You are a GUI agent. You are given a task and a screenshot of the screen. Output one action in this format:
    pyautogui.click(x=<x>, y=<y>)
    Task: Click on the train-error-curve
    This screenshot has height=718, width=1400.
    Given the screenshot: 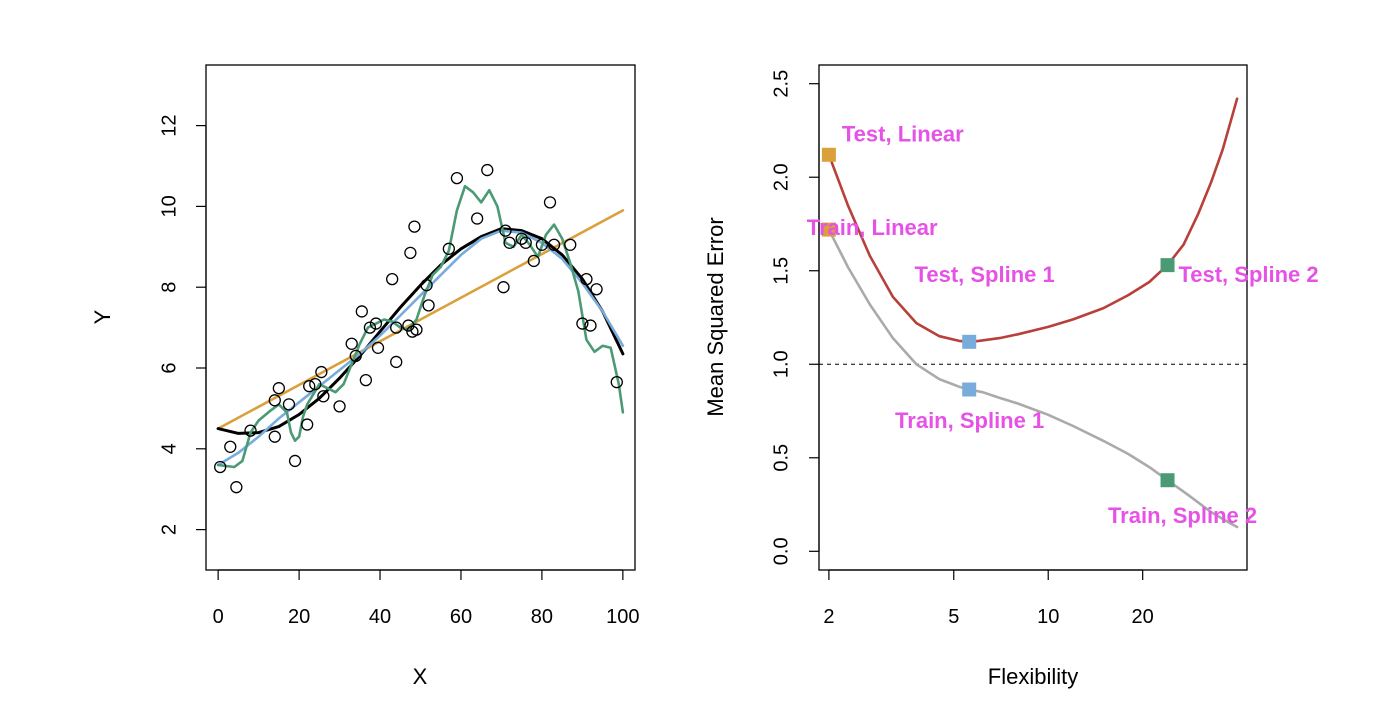 What is the action you would take?
    pyautogui.click(x=1033, y=378)
    